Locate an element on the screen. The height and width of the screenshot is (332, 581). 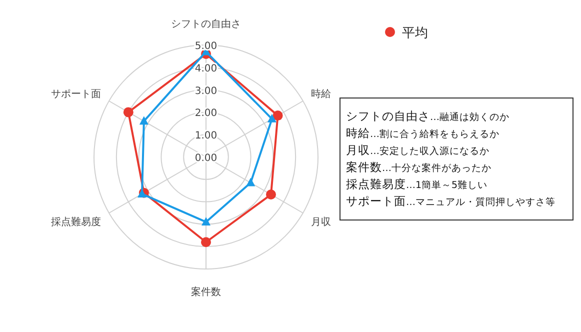
y-tick-label: 1.00 is located at coordinates (206, 136).